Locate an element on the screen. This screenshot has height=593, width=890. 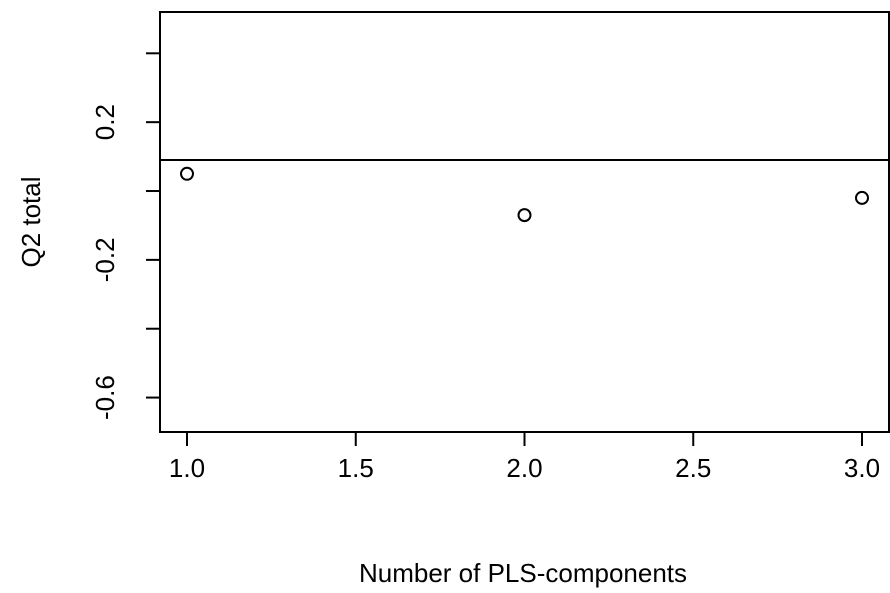
y-axis: -0.6 -0.2 0.2 is located at coordinates (125, 236).